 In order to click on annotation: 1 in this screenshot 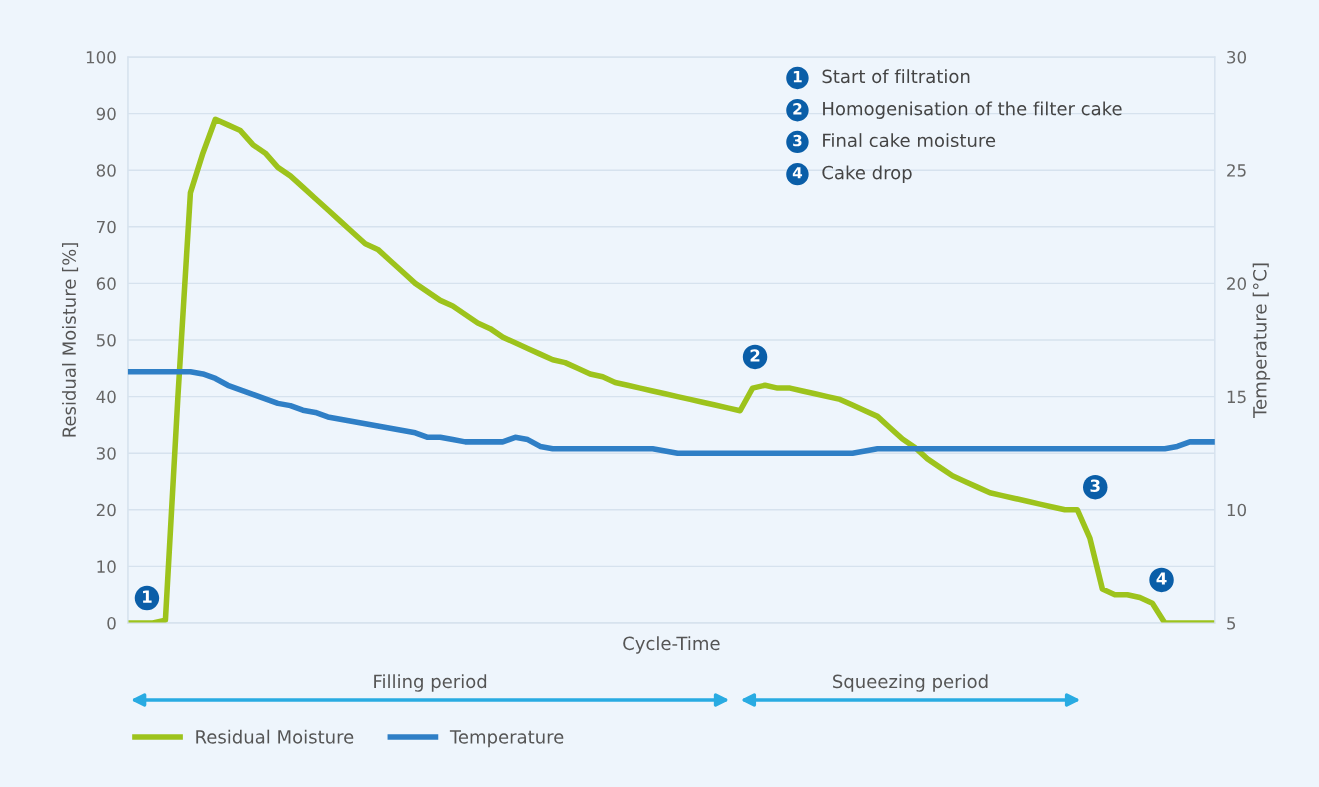, I will do `click(797, 77)`.